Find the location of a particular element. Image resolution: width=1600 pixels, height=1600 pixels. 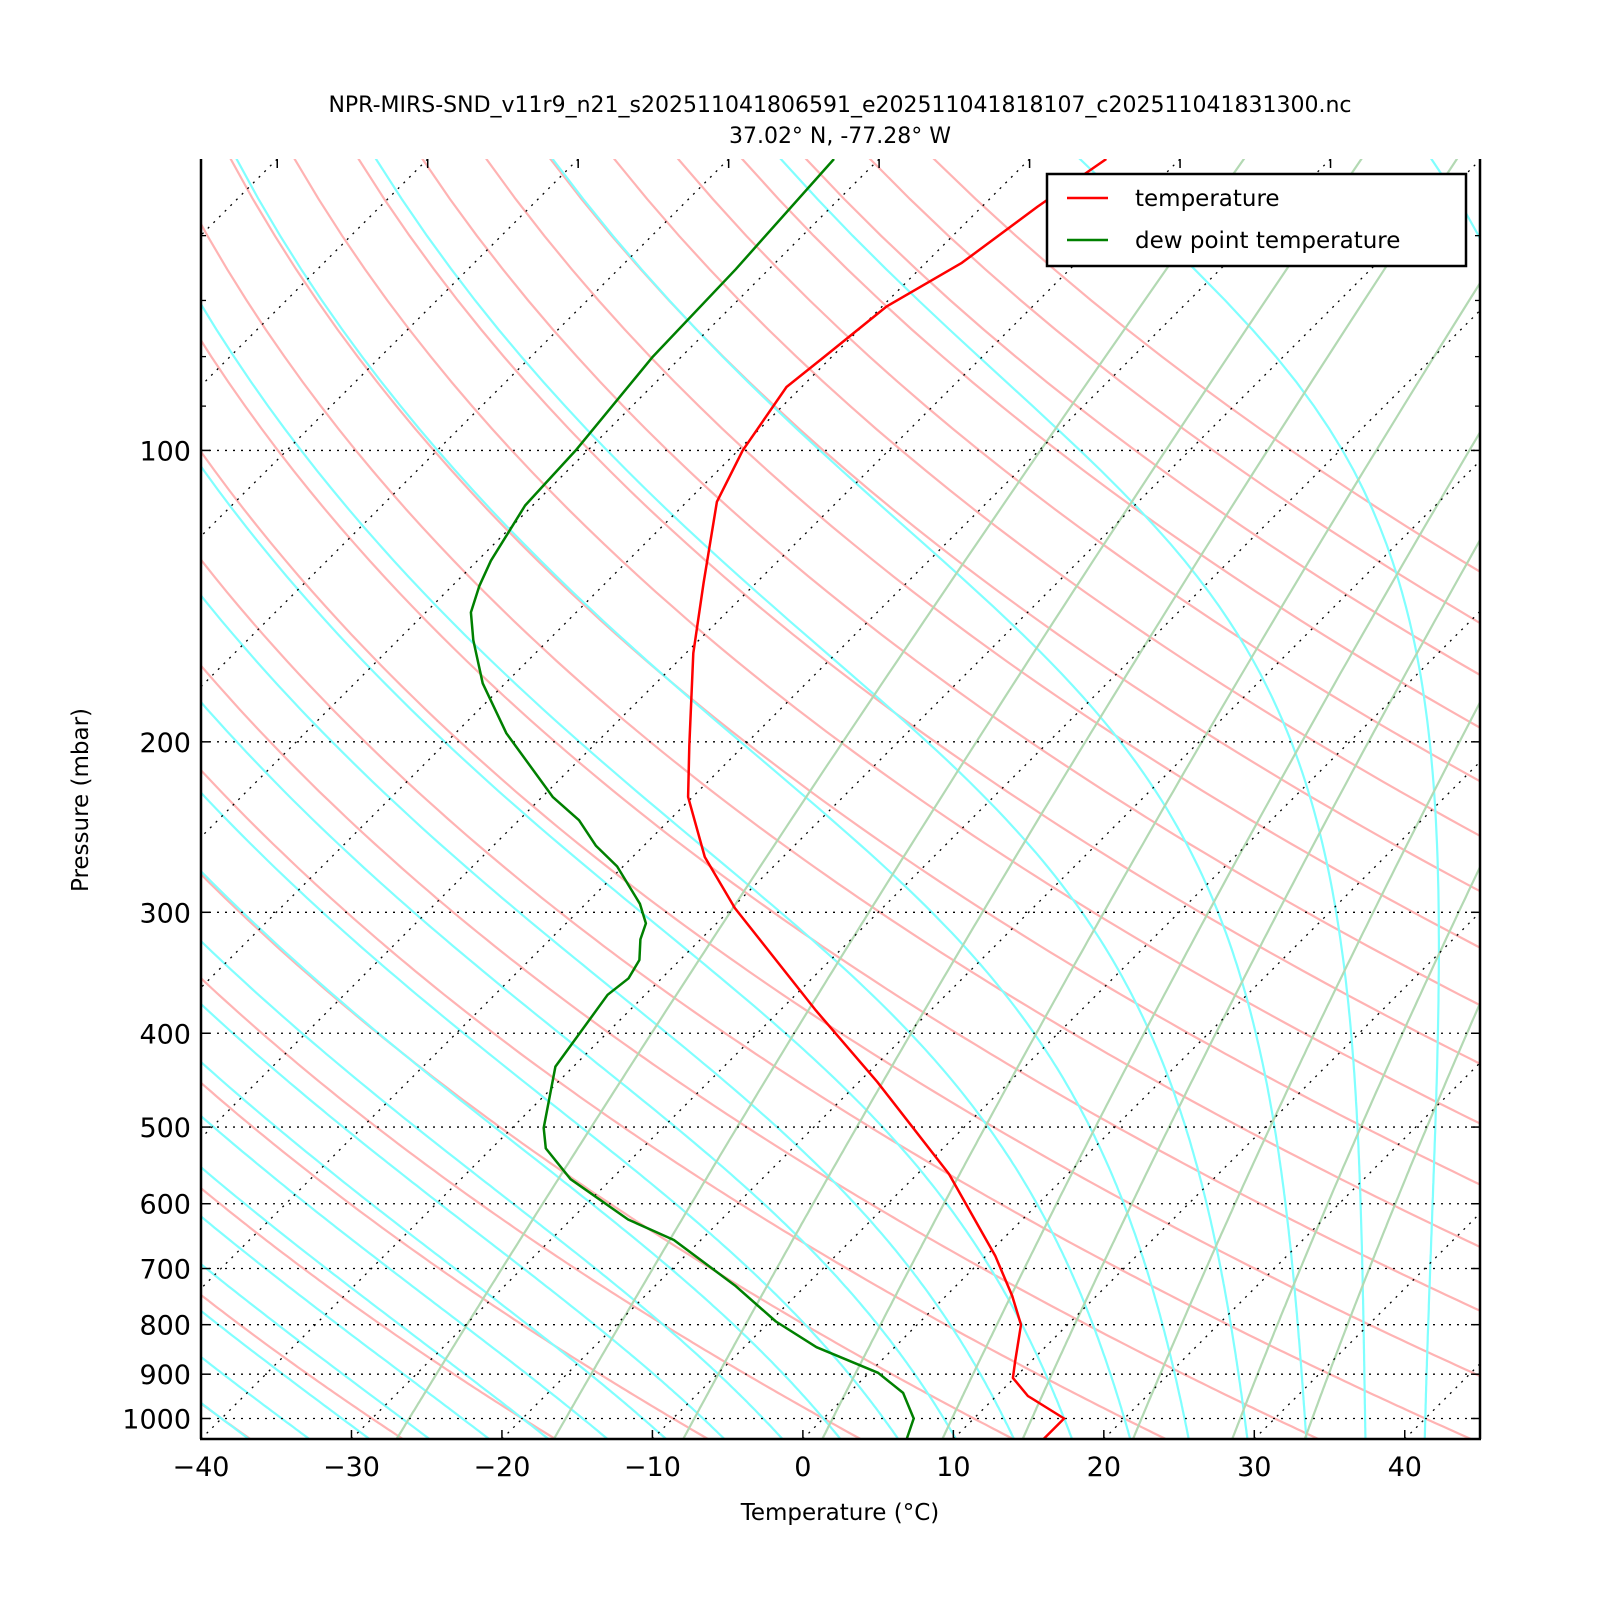

x-tick-label: −40 is located at coordinates (201, 1467).